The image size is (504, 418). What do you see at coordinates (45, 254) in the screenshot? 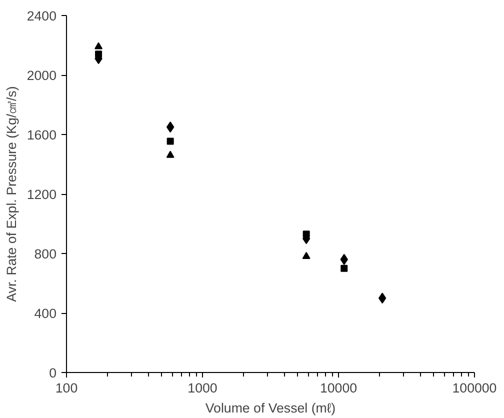
I see `y-tick-label: 800` at bounding box center [45, 254].